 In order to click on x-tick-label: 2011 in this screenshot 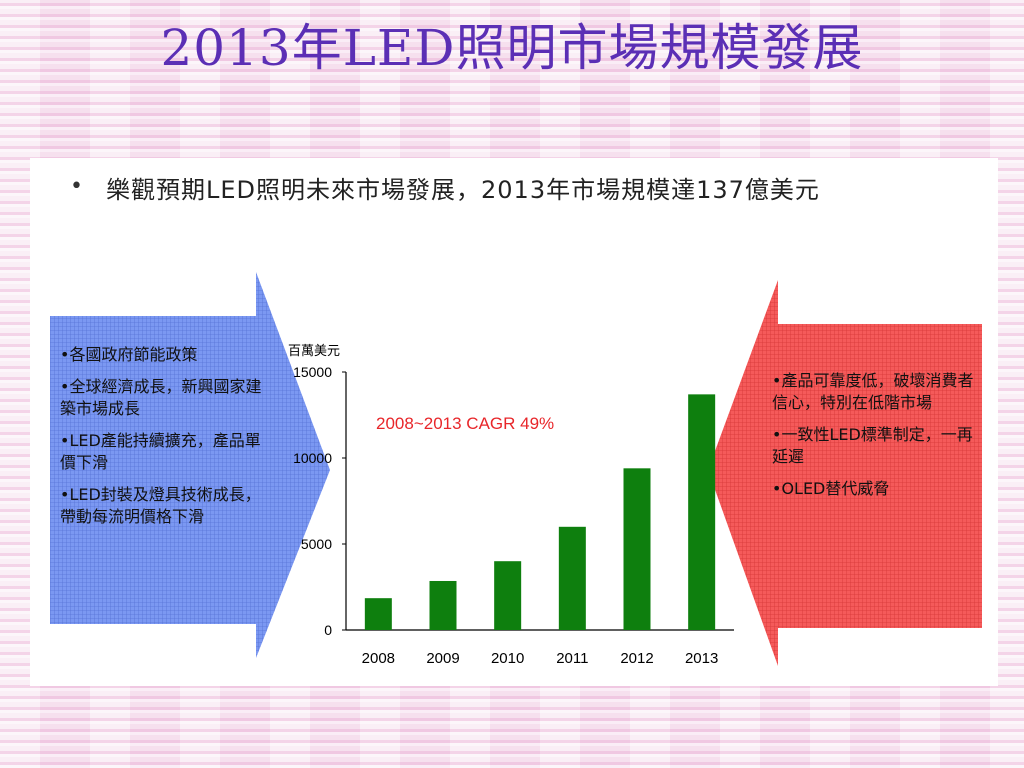, I will do `click(572, 658)`.